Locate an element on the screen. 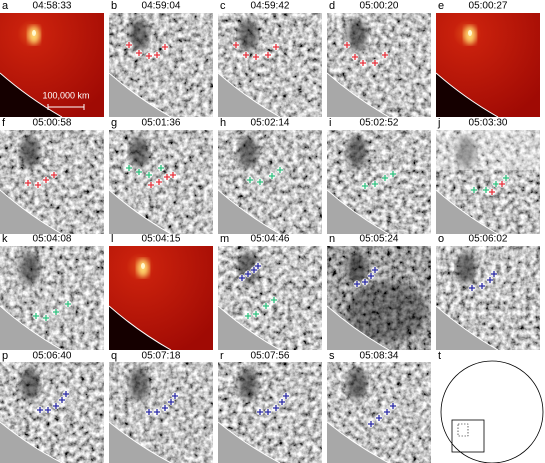  panel-letter: c is located at coordinates (223, 6).